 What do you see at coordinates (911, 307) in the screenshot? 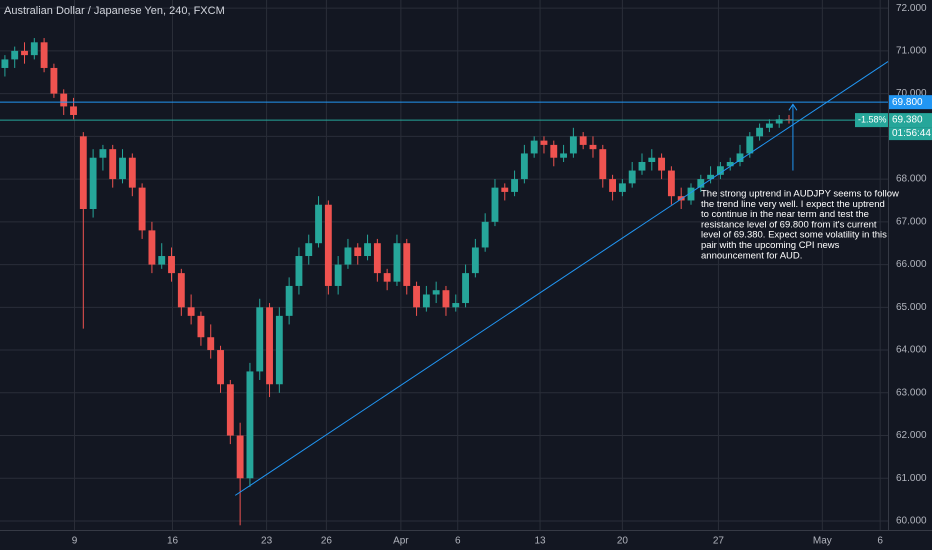
I see `y-tick-label: 65.000` at bounding box center [911, 307].